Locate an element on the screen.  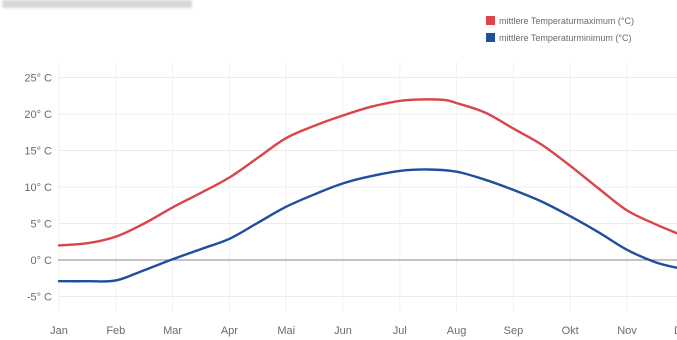
y-tick-label: -5° C is located at coordinates (39, 298).